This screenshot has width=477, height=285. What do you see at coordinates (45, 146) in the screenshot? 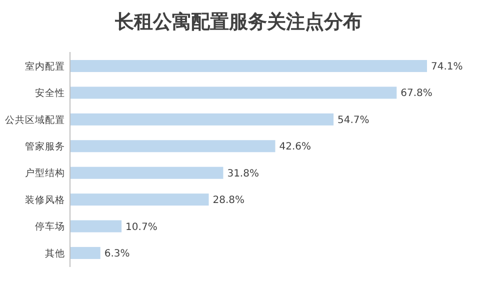
I see `y-tick-label: 管家服务` at bounding box center [45, 146].